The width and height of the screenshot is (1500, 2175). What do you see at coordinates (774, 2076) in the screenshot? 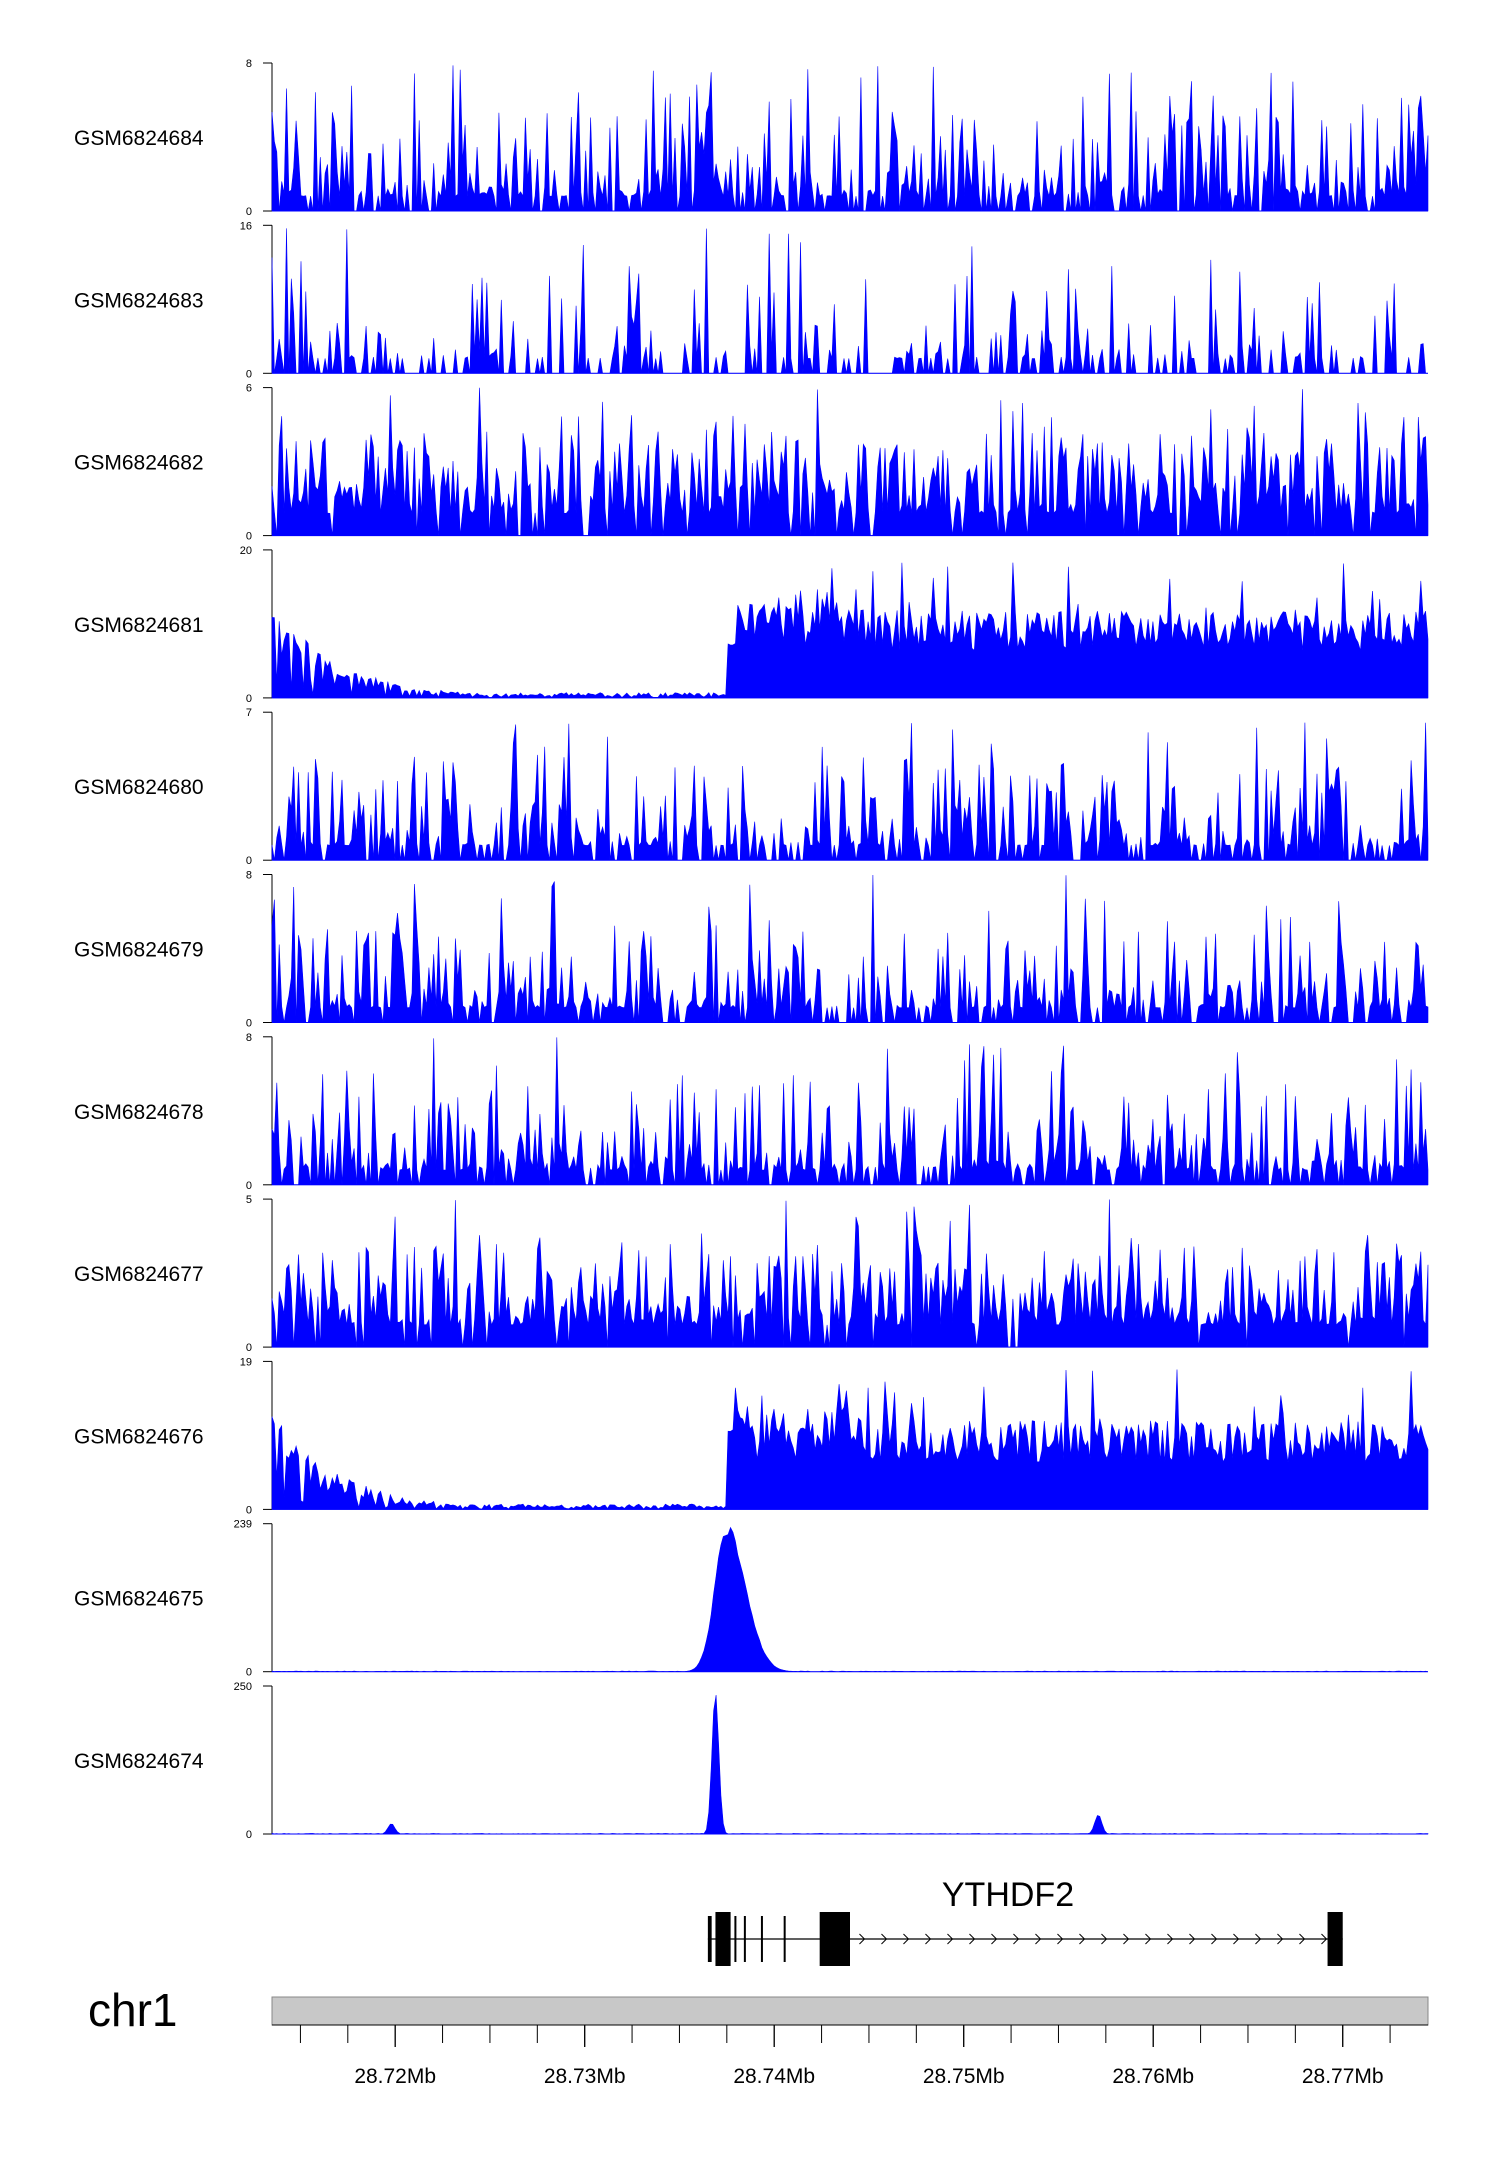
I see `x-axis-tick-label: 28.74Mb` at bounding box center [774, 2076].